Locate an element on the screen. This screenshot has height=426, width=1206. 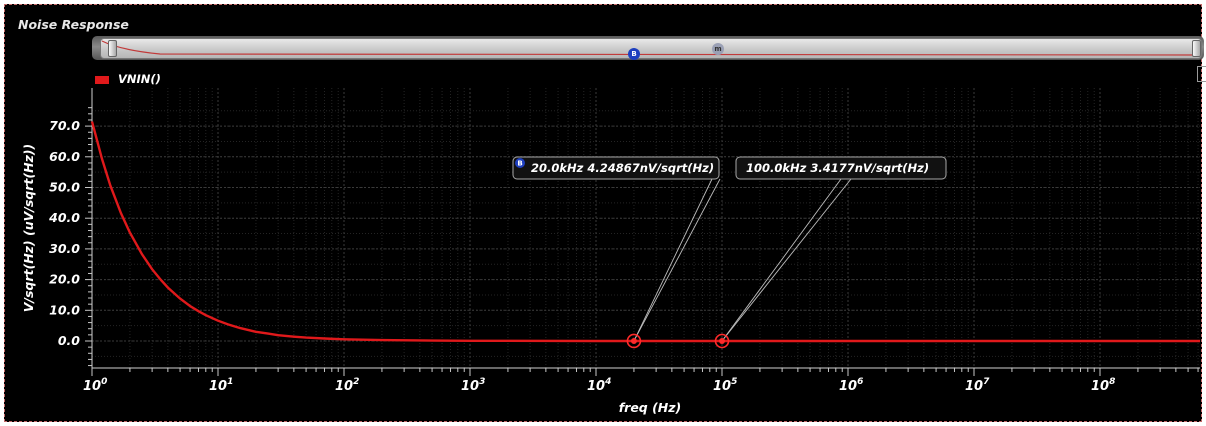
panel-corner-control is located at coordinates (1201, 74).